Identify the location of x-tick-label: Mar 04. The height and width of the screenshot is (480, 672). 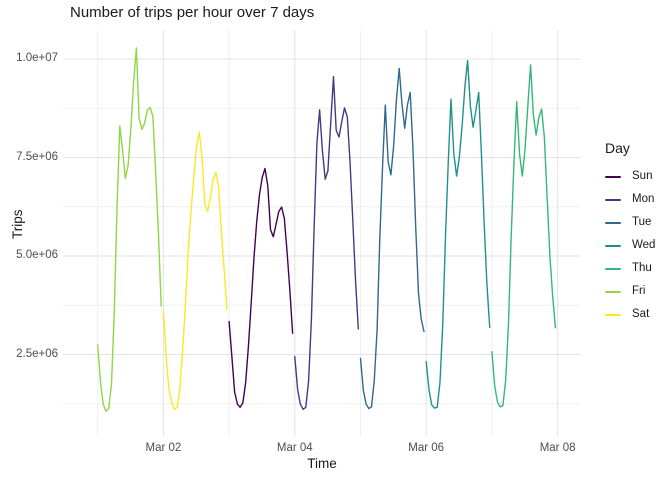
(294, 448).